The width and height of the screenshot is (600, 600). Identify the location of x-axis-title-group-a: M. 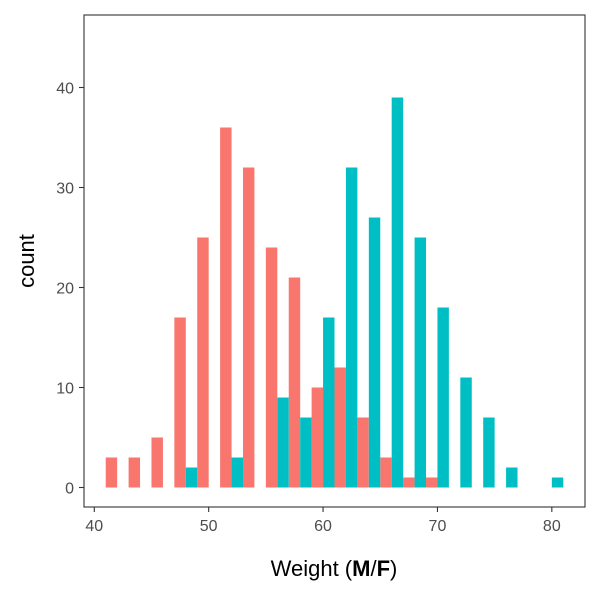
(361, 568).